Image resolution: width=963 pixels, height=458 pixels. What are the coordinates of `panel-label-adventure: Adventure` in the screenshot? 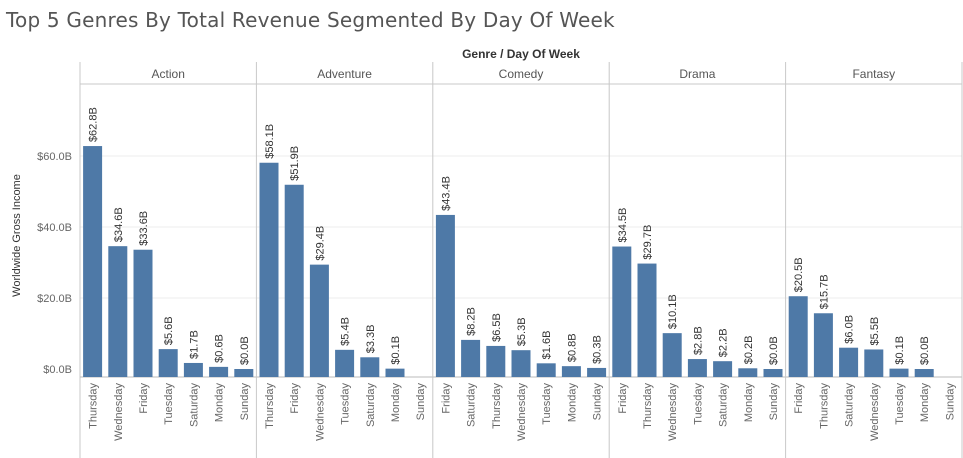 It's located at (344, 74).